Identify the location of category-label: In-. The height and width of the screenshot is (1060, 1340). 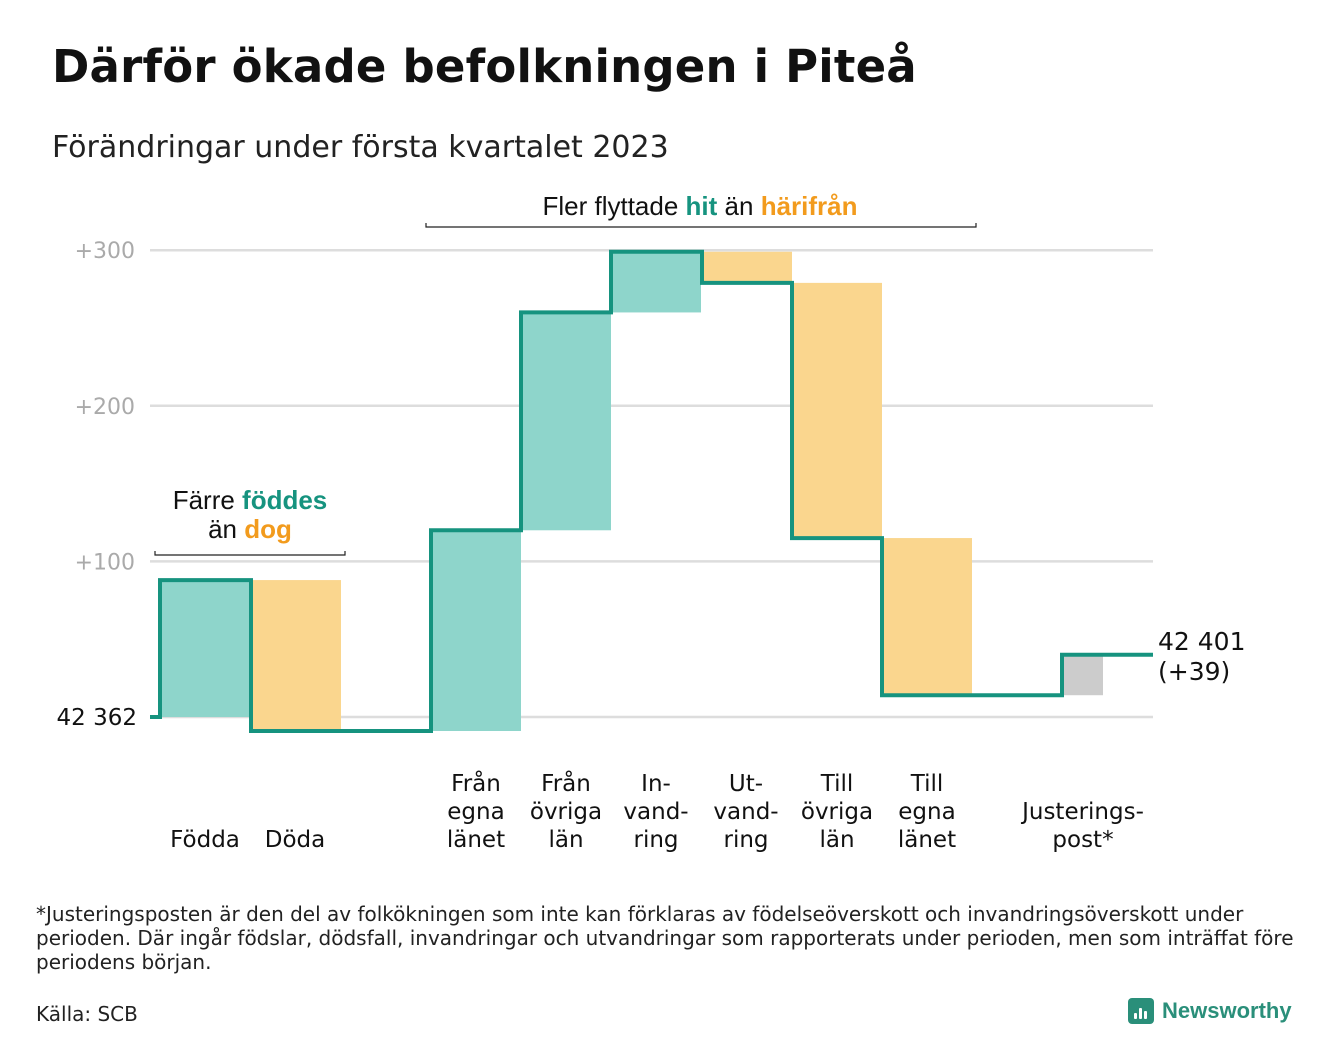
(656, 784).